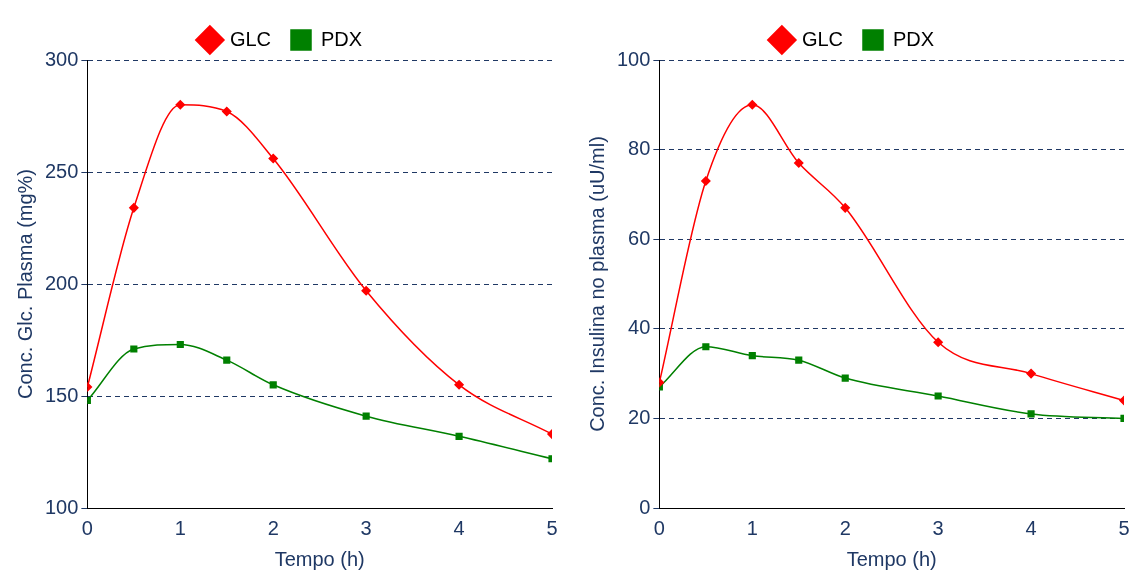 The width and height of the screenshot is (1144, 586). What do you see at coordinates (645, 506) in the screenshot?
I see `y-tick-label: 0` at bounding box center [645, 506].